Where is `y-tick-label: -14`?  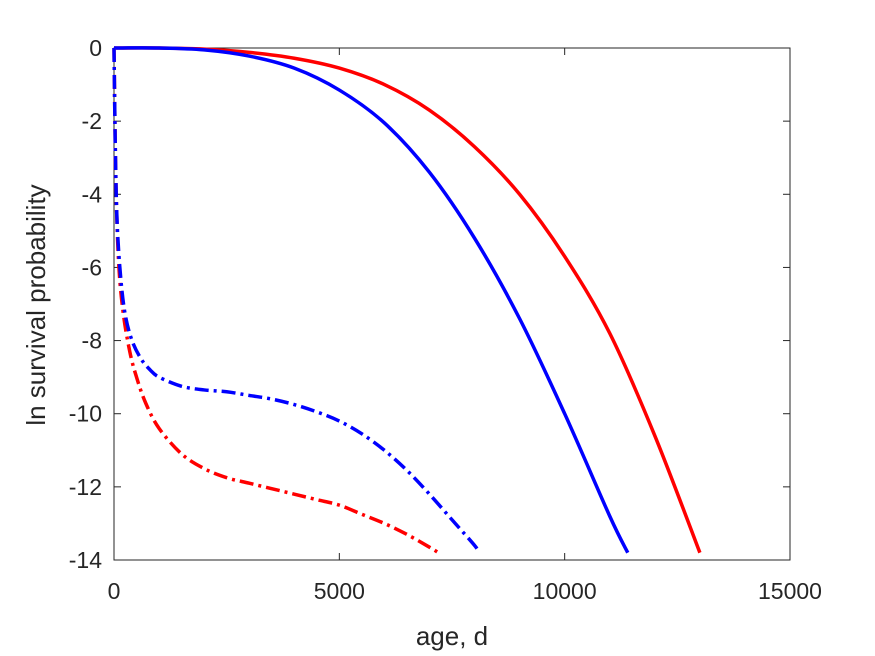 y-tick-label: -14 is located at coordinates (85, 560).